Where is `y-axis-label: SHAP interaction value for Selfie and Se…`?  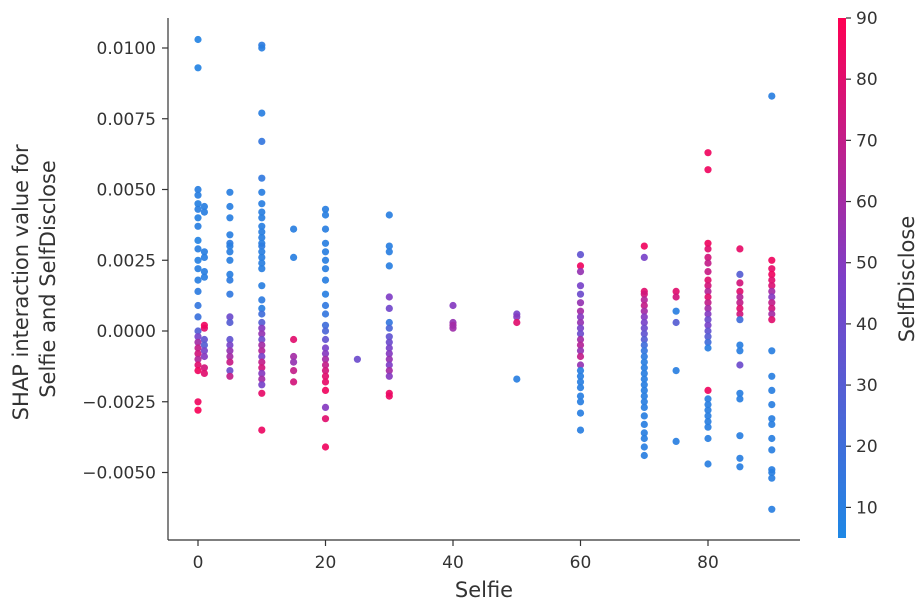
y-axis-label: SHAP interaction value for Selfie and Se… is located at coordinates (34, 279).